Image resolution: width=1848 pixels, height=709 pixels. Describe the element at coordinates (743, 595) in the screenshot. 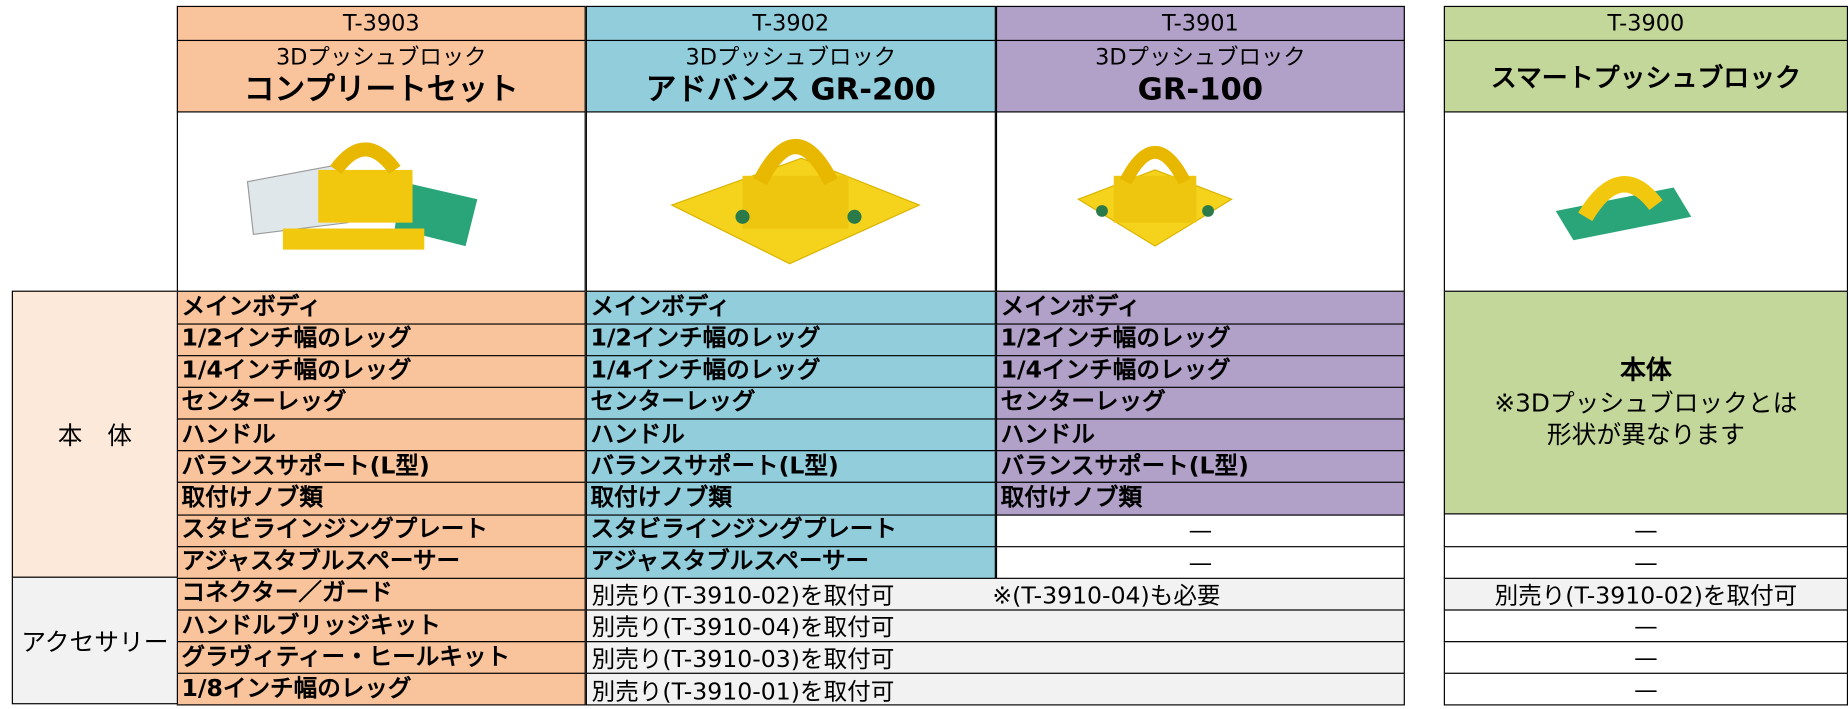

I see `shared-text: 別売り(T-3910-02)を取付可` at that location.